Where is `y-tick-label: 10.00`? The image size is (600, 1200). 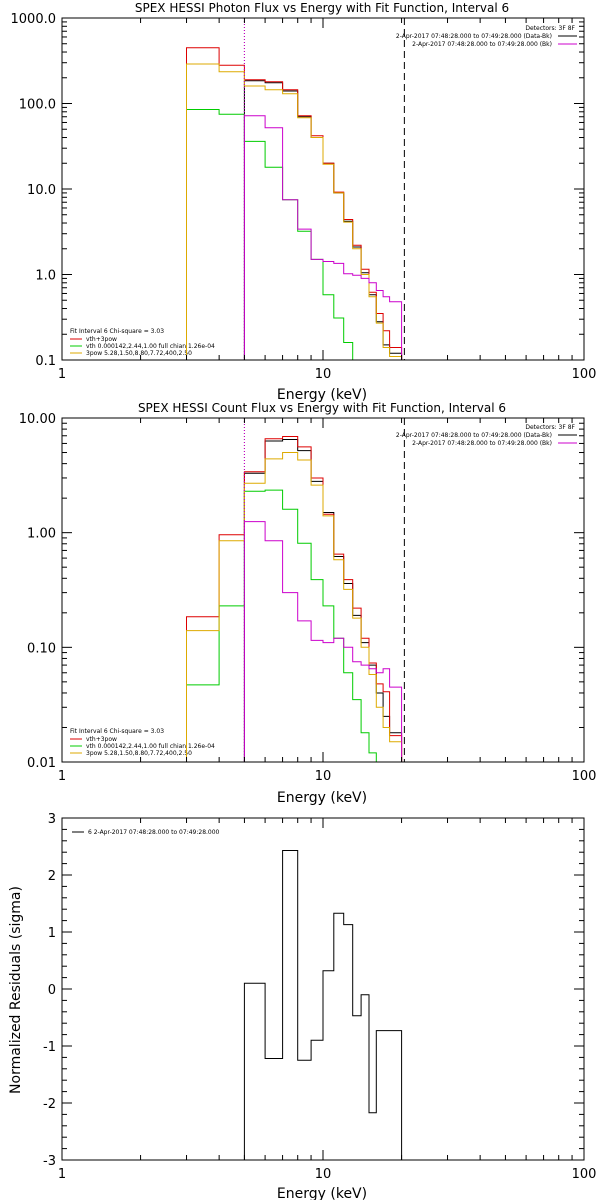 y-tick-label: 10.00 is located at coordinates (37, 419).